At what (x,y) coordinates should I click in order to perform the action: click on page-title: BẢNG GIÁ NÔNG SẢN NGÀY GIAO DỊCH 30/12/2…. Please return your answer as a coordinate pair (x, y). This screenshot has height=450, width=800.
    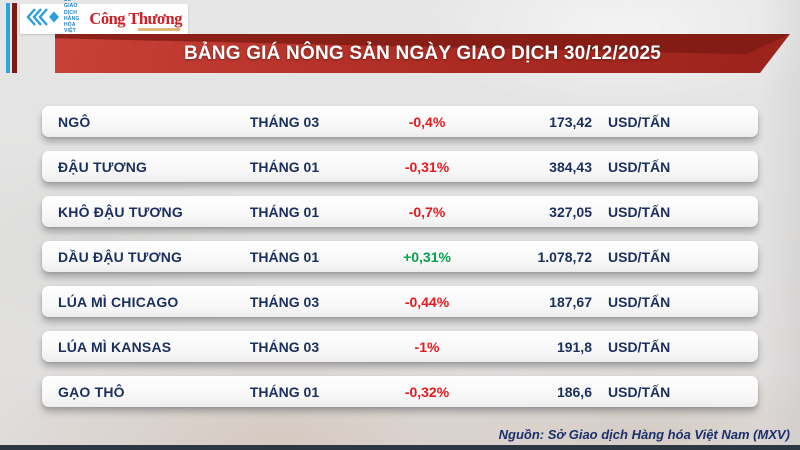
    Looking at the image, I should click on (422, 53).